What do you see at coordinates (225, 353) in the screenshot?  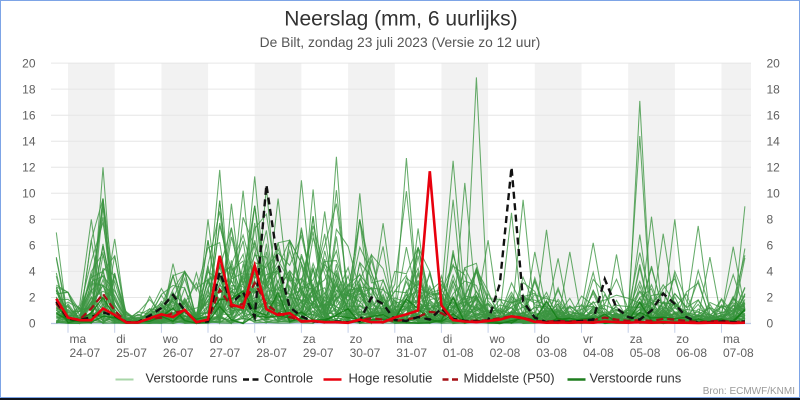 I see `svg-text: 27-07` at bounding box center [225, 353].